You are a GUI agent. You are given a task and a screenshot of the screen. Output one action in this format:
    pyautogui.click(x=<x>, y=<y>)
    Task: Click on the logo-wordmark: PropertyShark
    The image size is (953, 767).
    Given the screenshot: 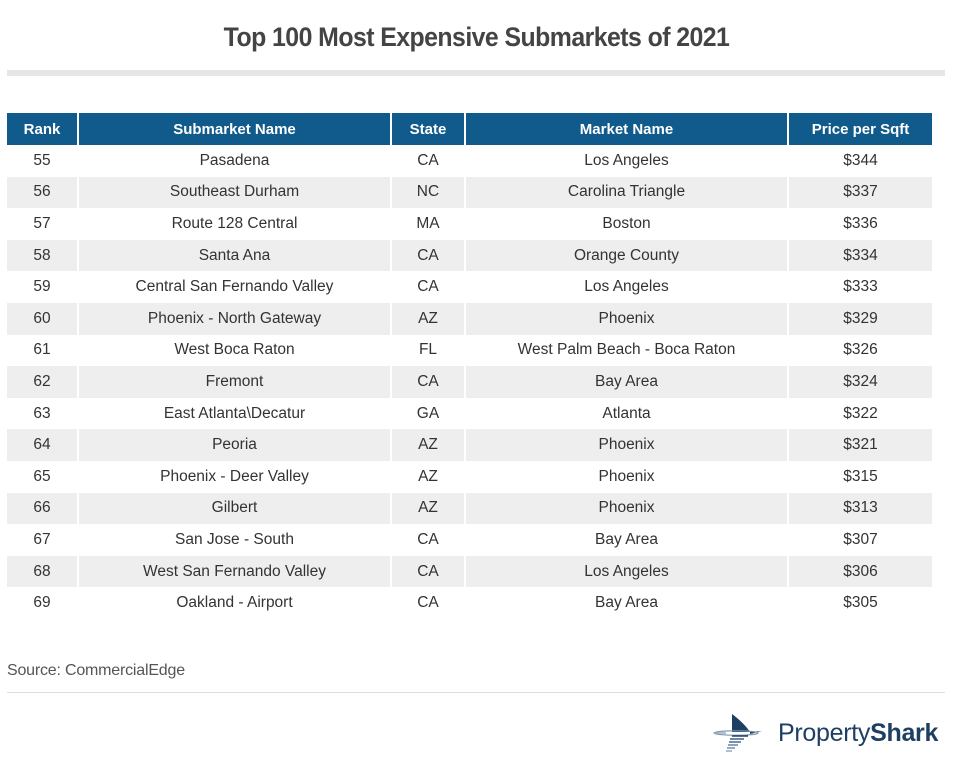 What is the action you would take?
    pyautogui.click(x=858, y=733)
    